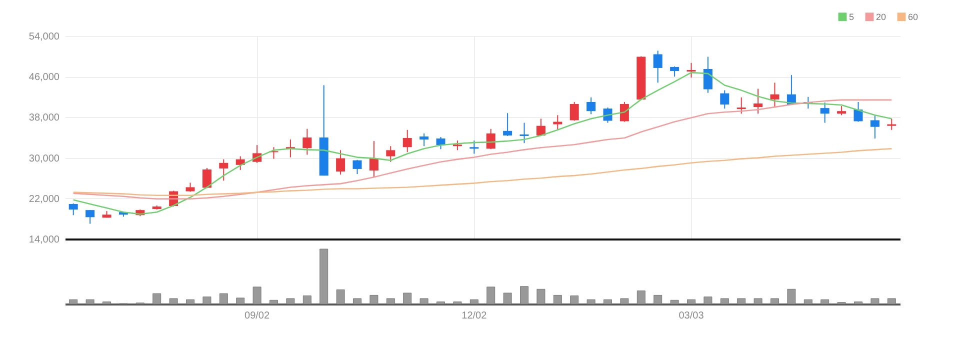 This screenshot has height=343, width=953. I want to click on x-tick-label: 03/03, so click(691, 316).